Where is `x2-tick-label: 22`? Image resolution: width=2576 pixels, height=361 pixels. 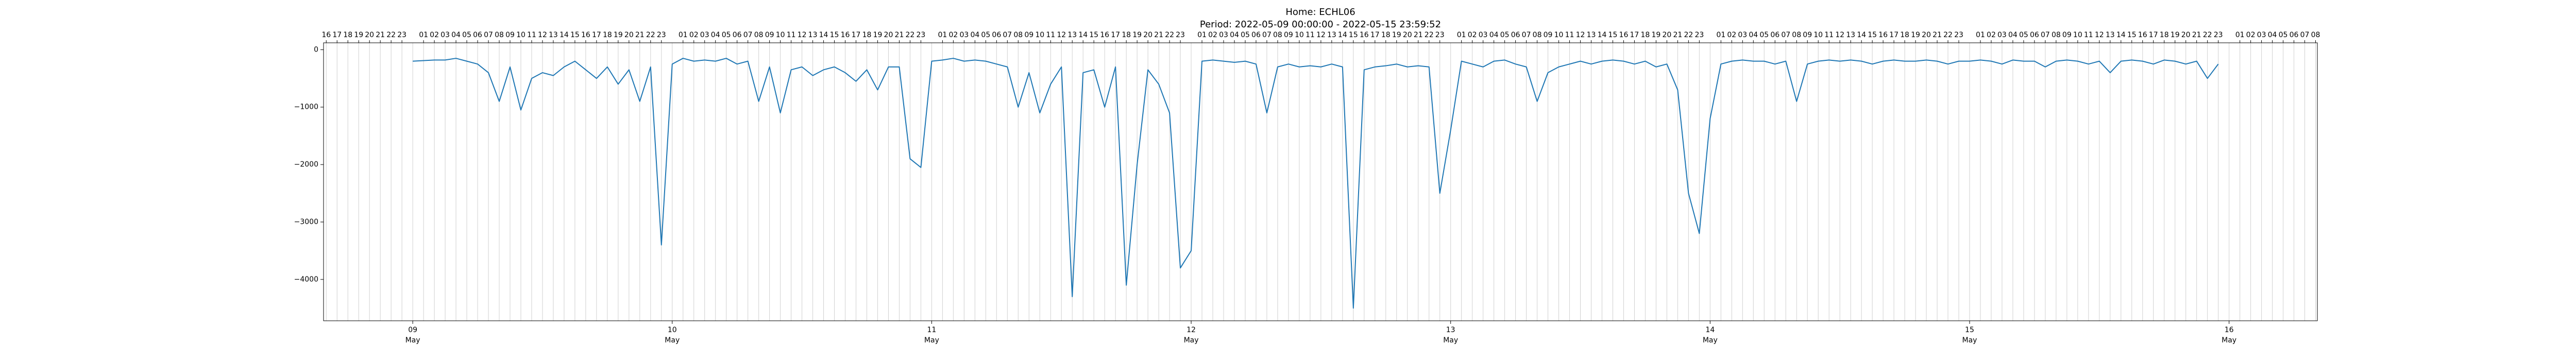 x2-tick-label: 22 is located at coordinates (1429, 35).